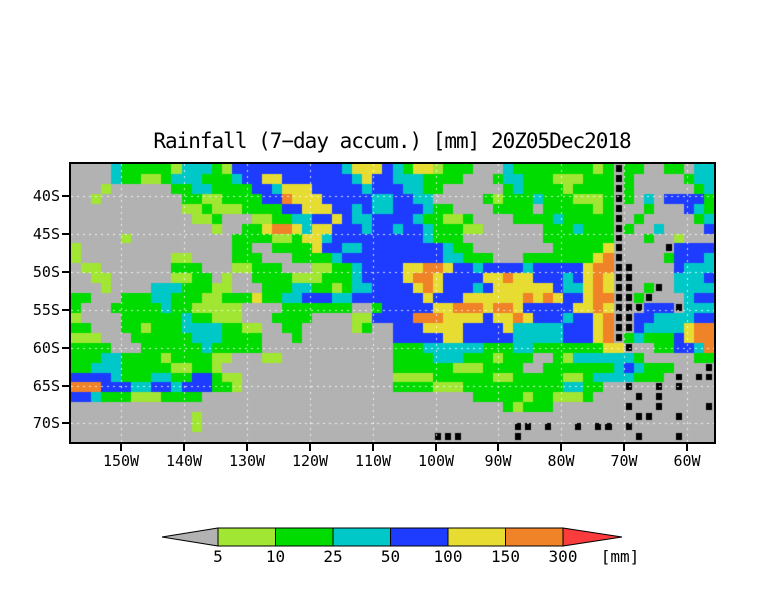 Image resolution: width=784 pixels, height=612 pixels. Describe the element at coordinates (390, 556) in the screenshot. I see `colorbar-threshold-label: 50` at that location.